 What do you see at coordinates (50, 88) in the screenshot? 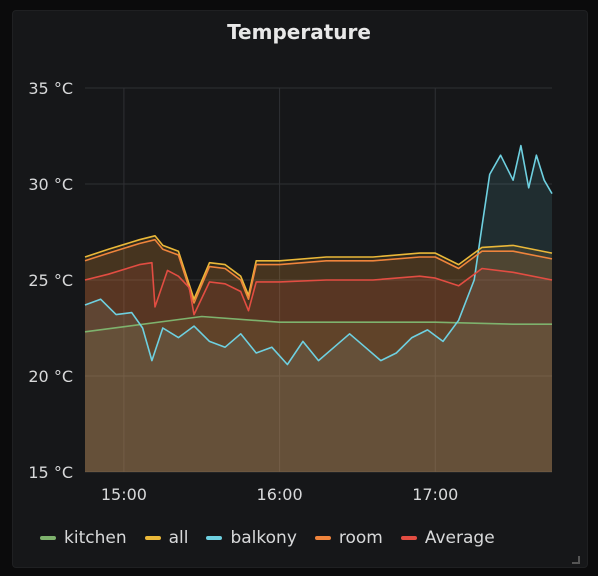
I see `y-tick-label: 35 °C` at bounding box center [50, 88].